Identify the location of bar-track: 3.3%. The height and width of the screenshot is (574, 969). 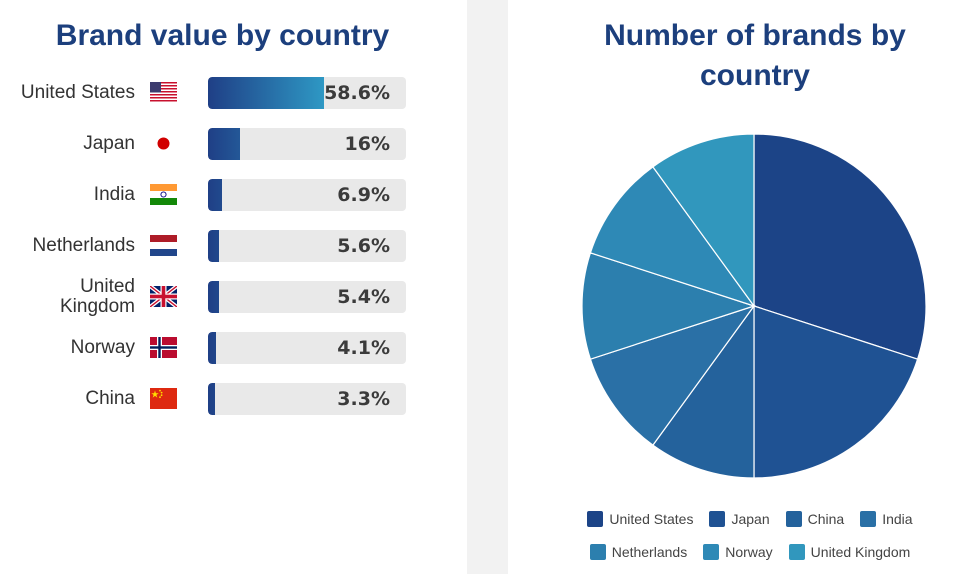
(307, 399).